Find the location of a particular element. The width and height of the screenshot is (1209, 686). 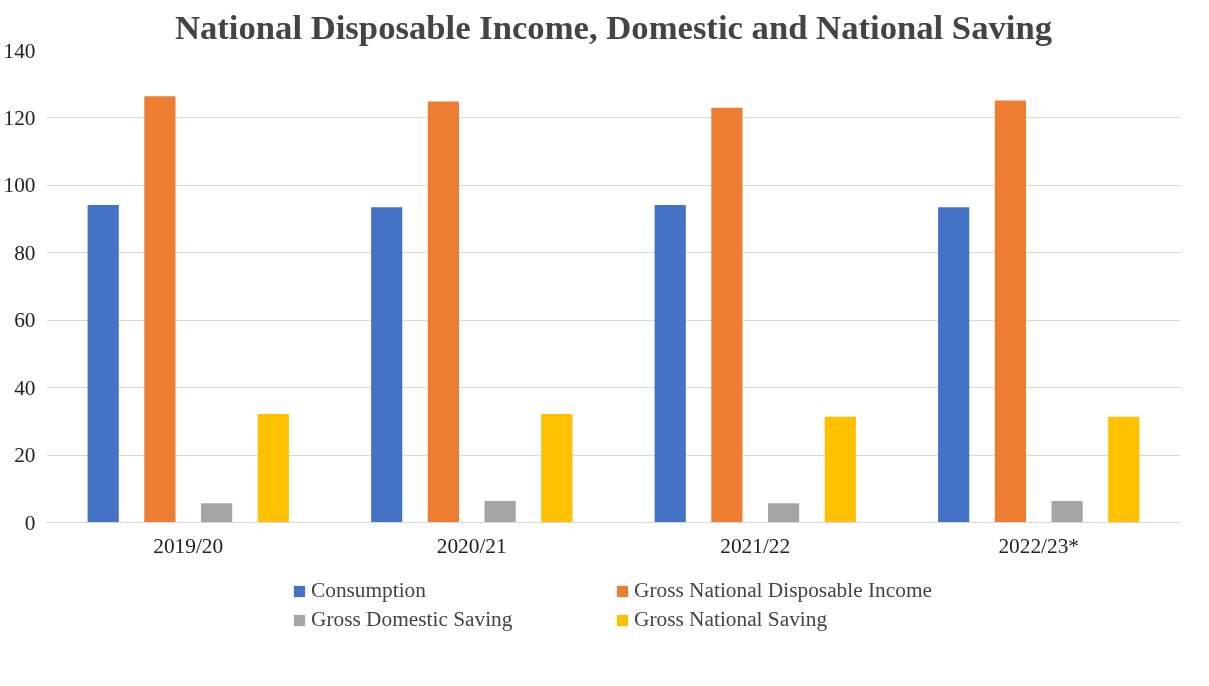

y-tick-label: 20 is located at coordinates (25, 455).